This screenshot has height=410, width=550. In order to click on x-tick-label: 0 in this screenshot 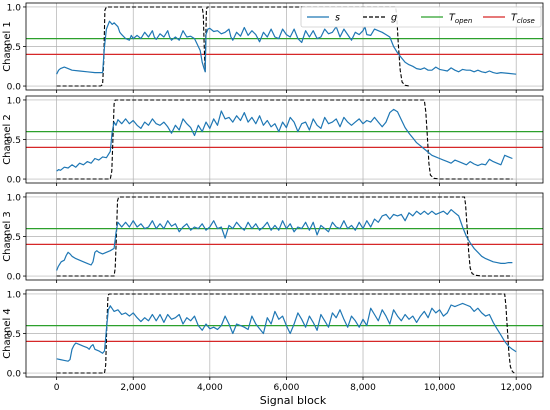, I will do `click(57, 388)`.